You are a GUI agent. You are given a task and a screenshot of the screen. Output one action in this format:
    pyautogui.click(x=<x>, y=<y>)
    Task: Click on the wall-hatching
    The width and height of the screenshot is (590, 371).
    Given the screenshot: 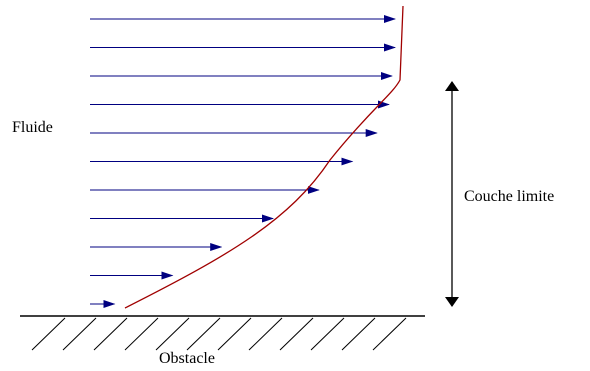 What is the action you would take?
    pyautogui.click(x=219, y=334)
    